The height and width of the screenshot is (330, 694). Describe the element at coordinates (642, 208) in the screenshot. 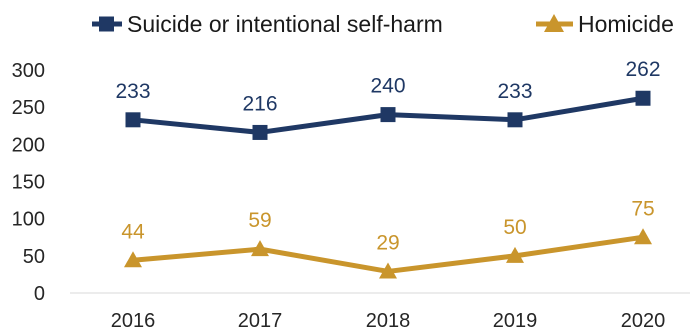

I see `data-label: 75` at that location.